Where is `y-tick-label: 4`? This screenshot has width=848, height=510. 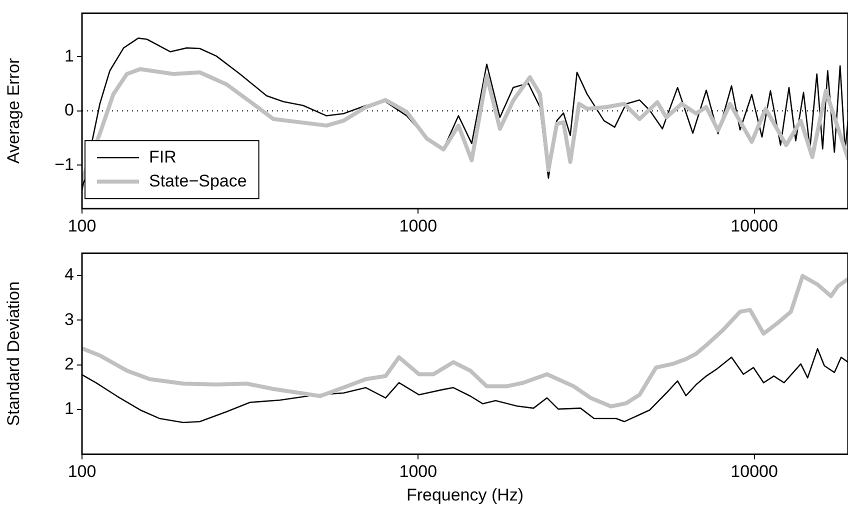 y-tick-label: 4 is located at coordinates (69, 274).